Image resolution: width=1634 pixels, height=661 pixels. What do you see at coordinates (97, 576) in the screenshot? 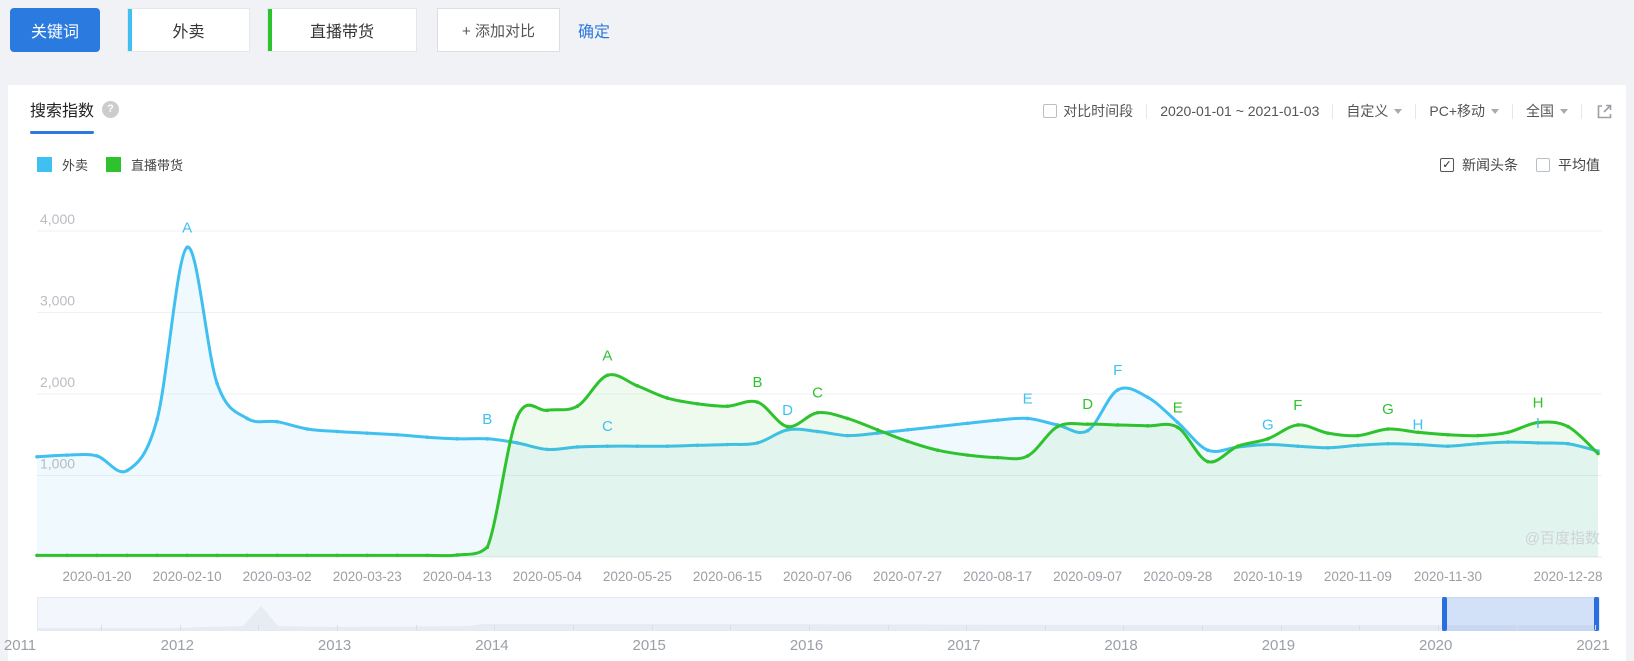
I see `svg-text: 2020-01-20` at bounding box center [97, 576].